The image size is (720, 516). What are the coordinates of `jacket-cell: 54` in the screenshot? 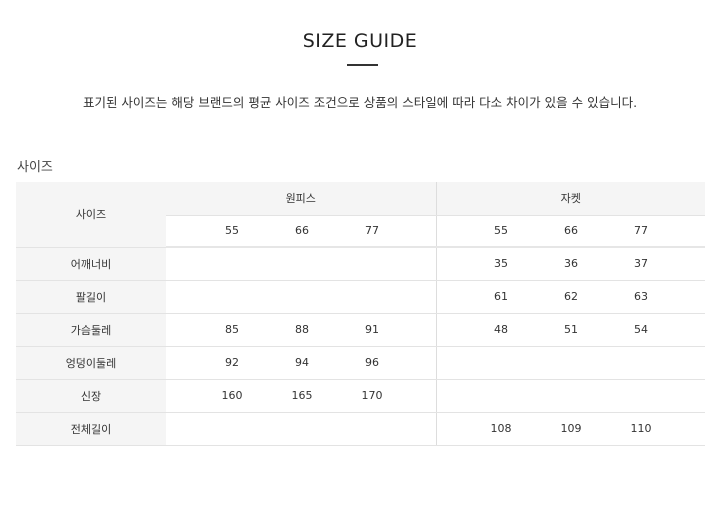 It's located at (641, 330).